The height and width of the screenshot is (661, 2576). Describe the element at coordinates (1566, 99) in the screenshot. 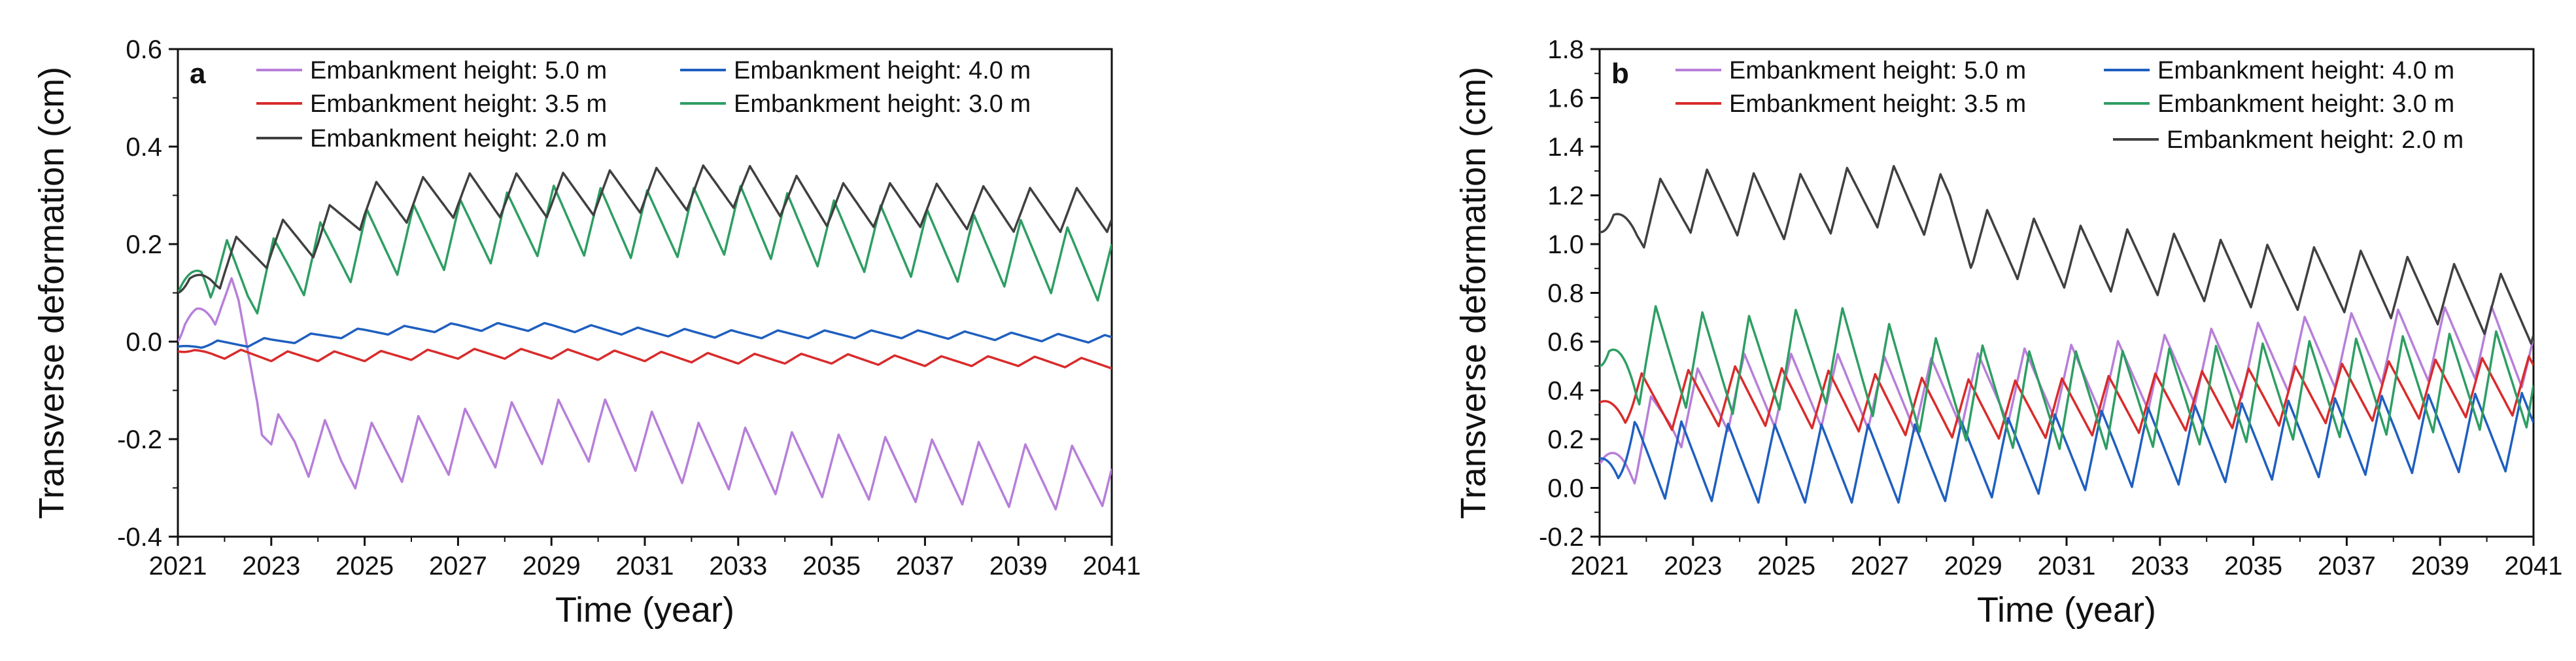

I see `y-tick-label: 1.6` at that location.